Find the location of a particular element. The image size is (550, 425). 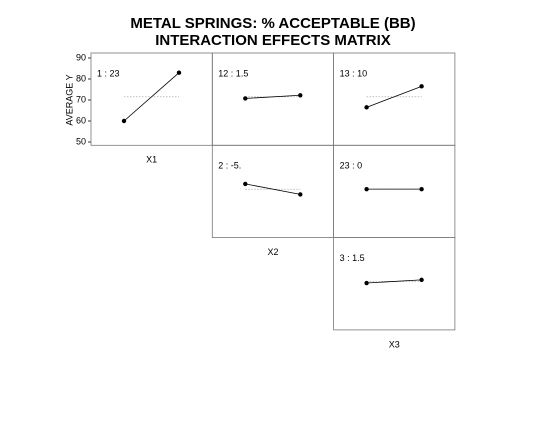

y-tick-label: 80 is located at coordinates (81, 78).